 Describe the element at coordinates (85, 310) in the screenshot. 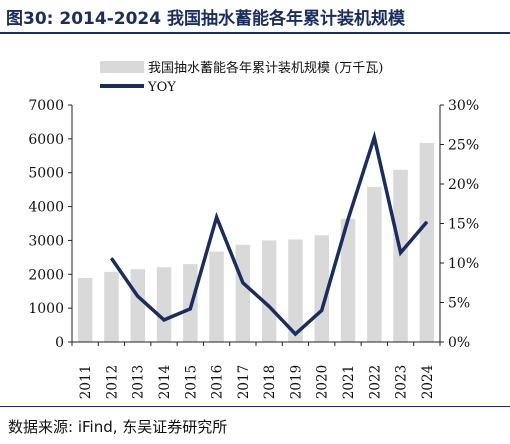

I see `bar-2011` at that location.